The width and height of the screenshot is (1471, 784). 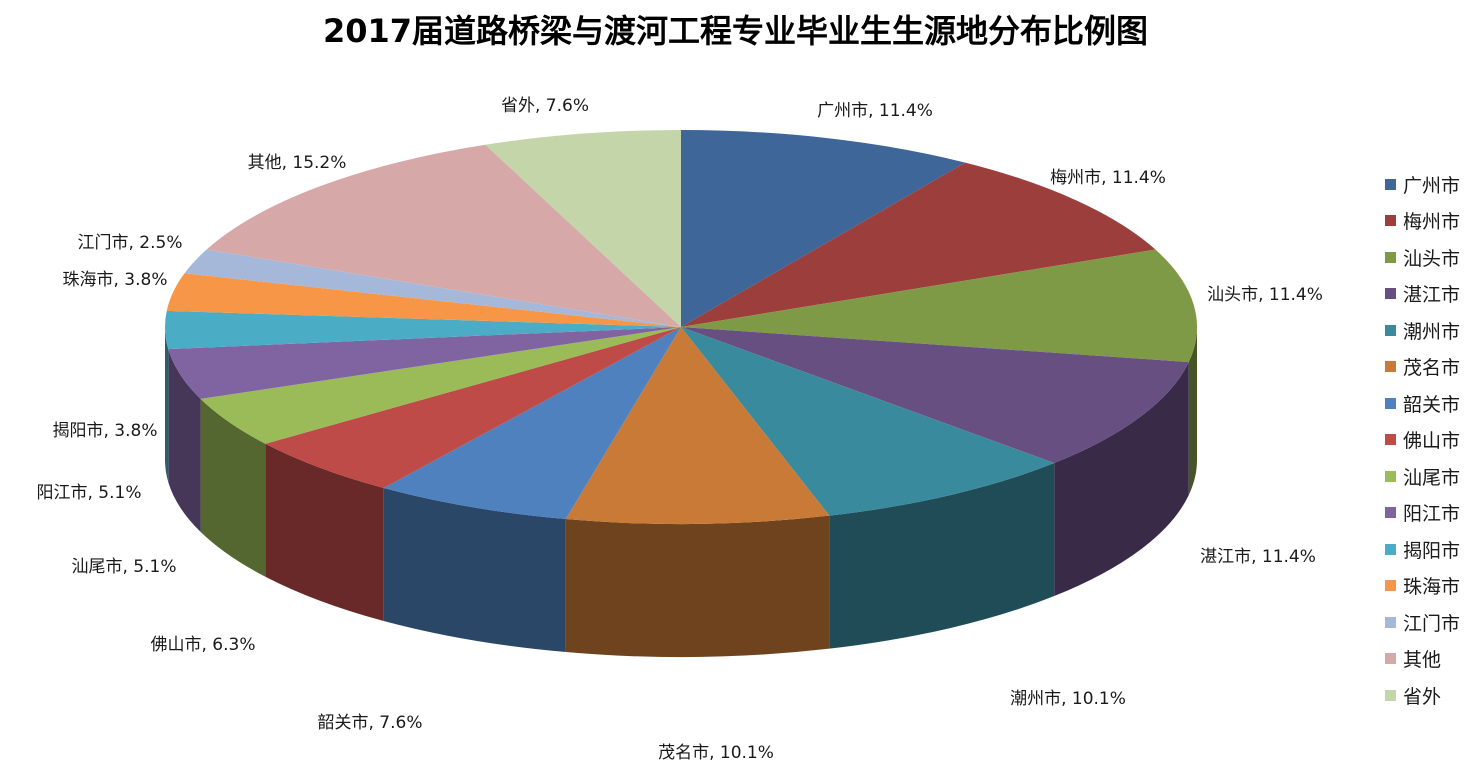 I want to click on data-label-江门市: 江门市, 2.5%, so click(x=130, y=243).